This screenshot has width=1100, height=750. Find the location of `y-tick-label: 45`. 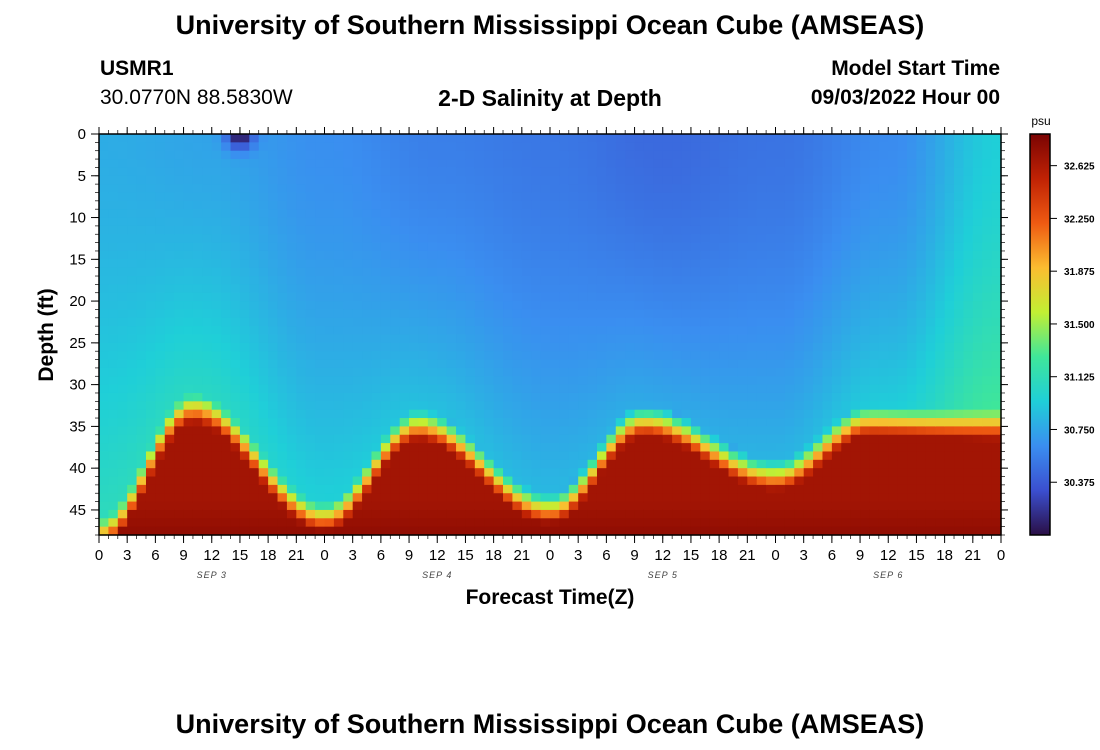

y-tick-label: 45 is located at coordinates (77, 510).